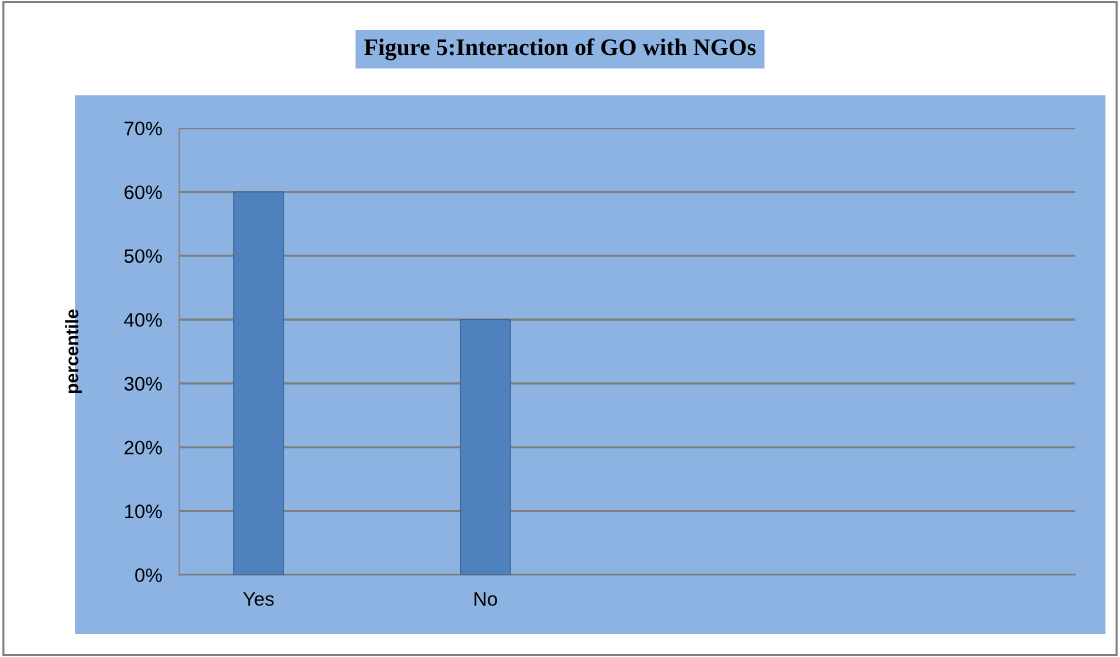 The image size is (1120, 657). What do you see at coordinates (143, 320) in the screenshot?
I see `y-tick-label: 40%` at bounding box center [143, 320].